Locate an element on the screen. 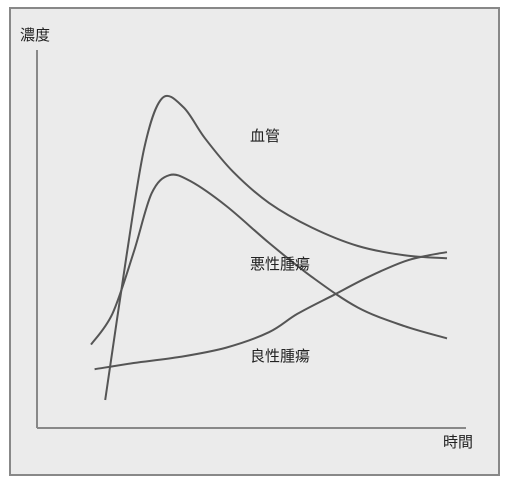 The height and width of the screenshot is (485, 511). curve-label-1: 血管 is located at coordinates (265, 136).